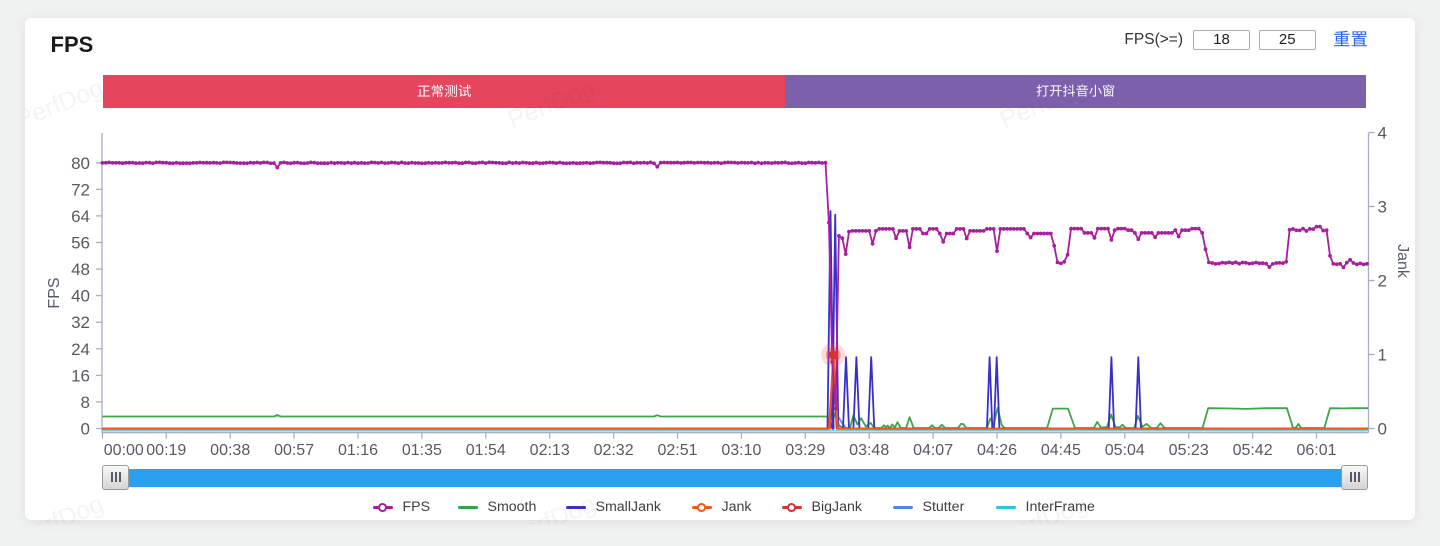 This screenshot has height=546, width=1440. Describe the element at coordinates (997, 450) in the screenshot. I see `svg-text: 04:26` at that location.